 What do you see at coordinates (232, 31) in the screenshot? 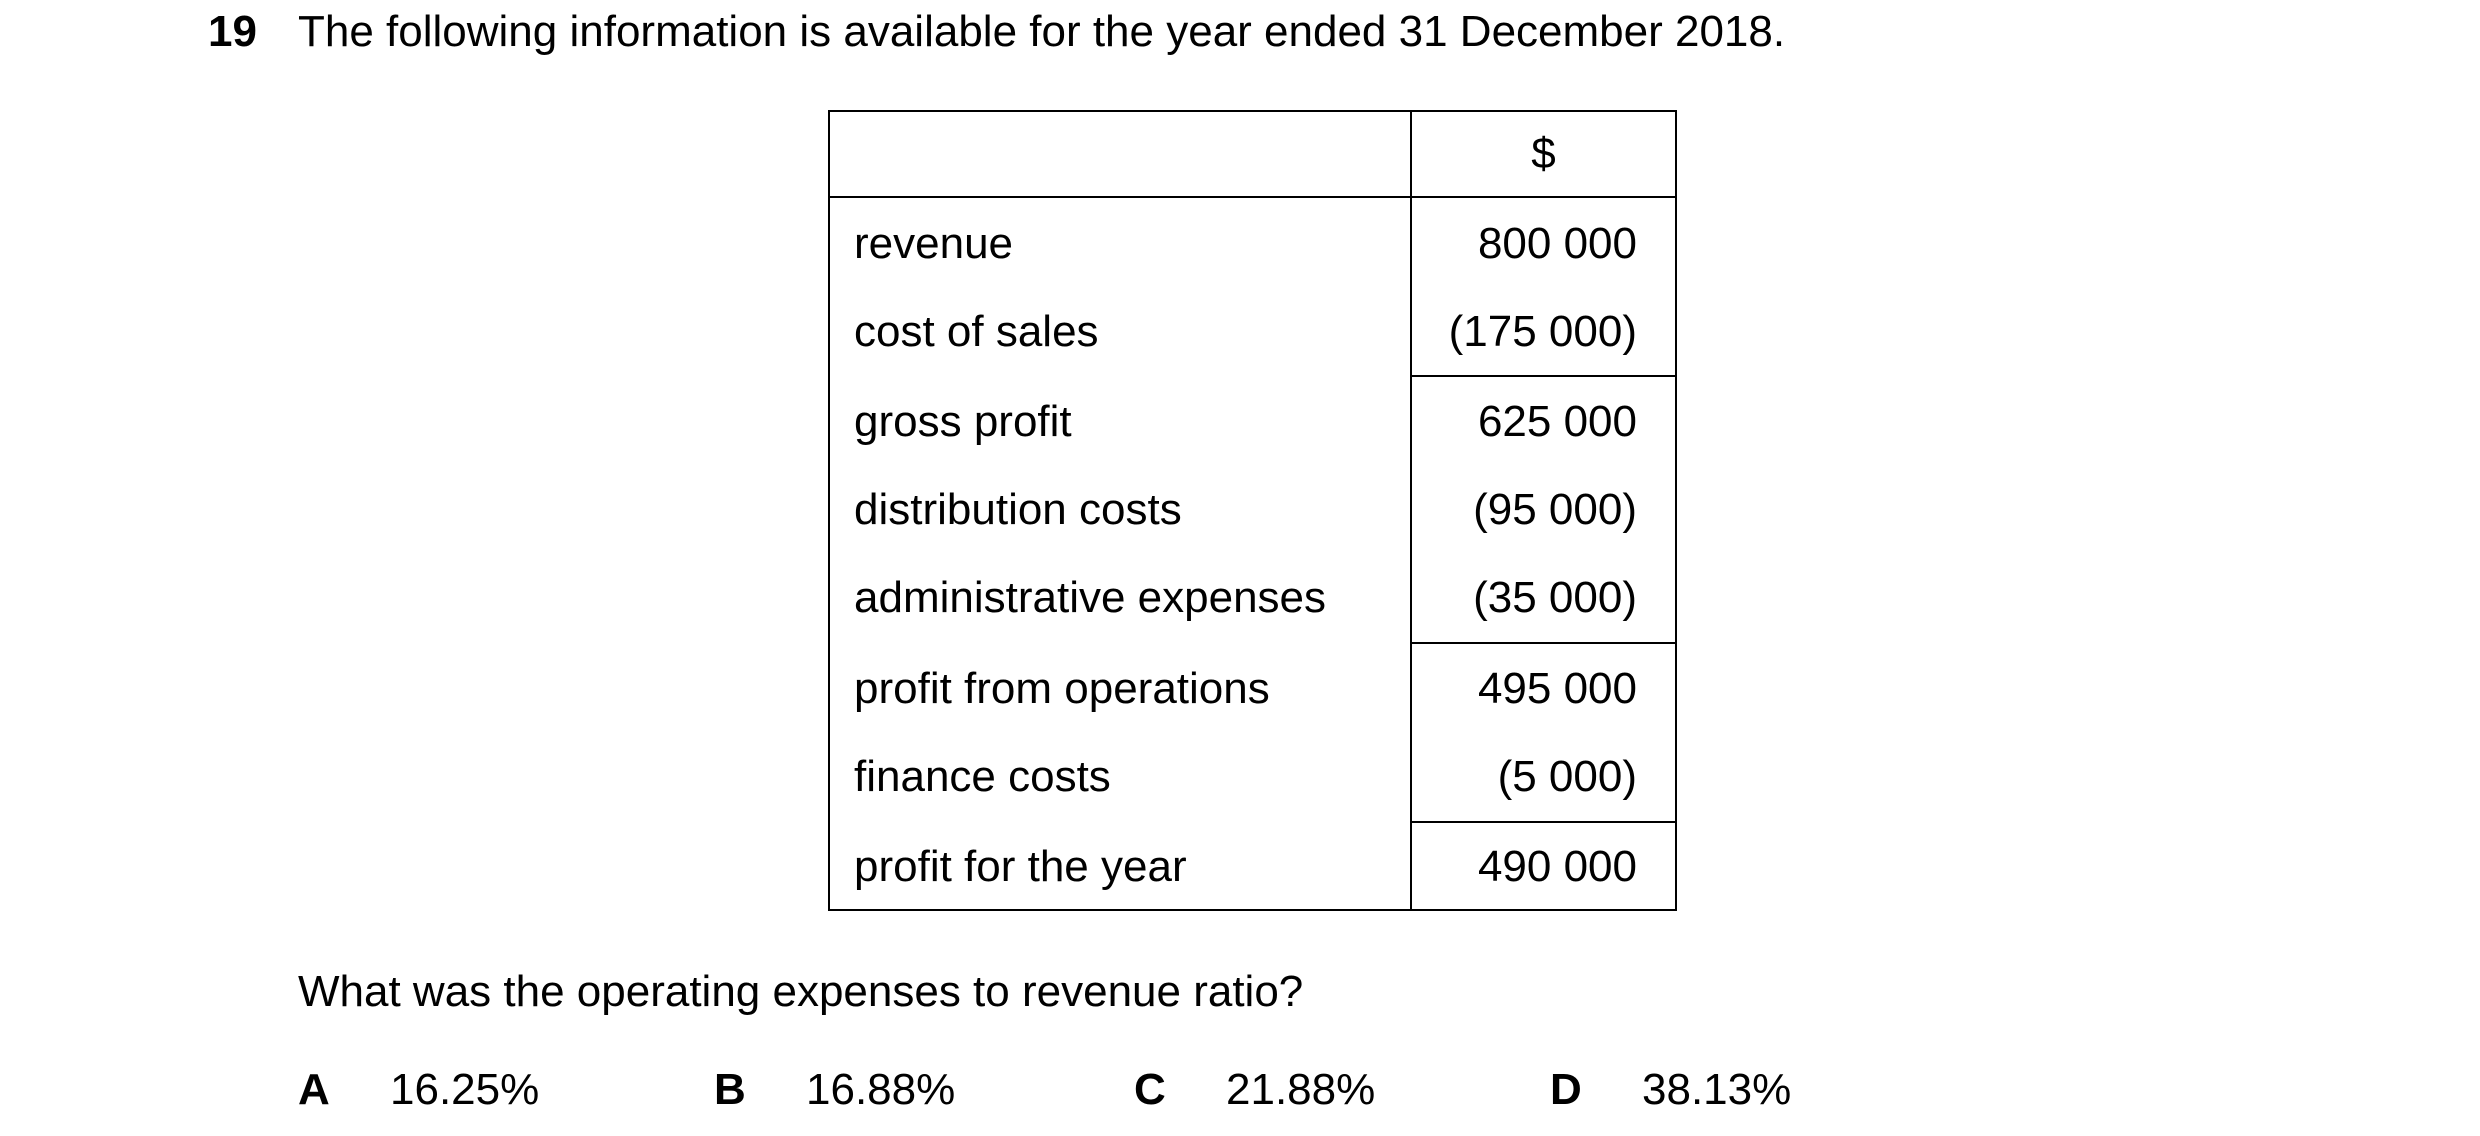
I see `question-number: 19` at bounding box center [232, 31].